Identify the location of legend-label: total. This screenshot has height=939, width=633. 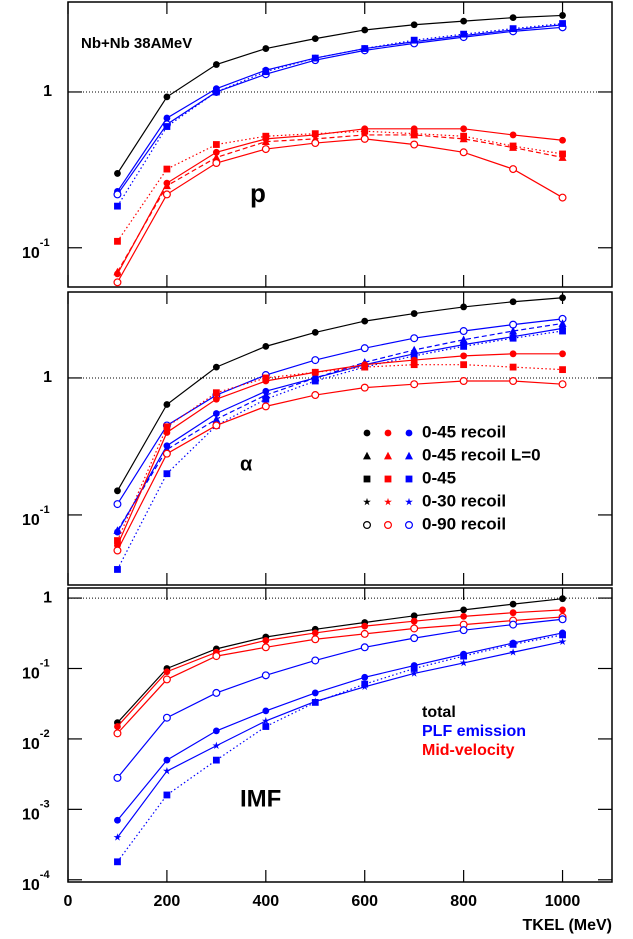
(439, 712).